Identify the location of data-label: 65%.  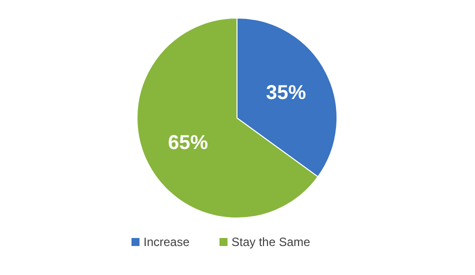
(188, 143).